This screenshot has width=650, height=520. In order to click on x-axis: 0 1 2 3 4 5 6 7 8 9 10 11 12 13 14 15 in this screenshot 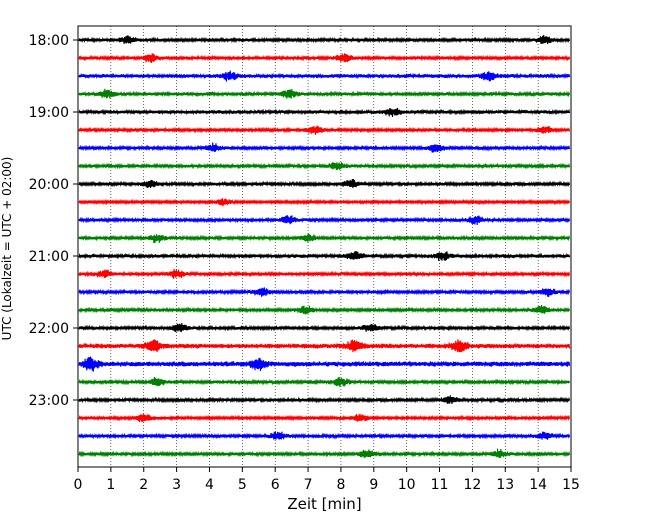, I will do `click(327, 480)`.